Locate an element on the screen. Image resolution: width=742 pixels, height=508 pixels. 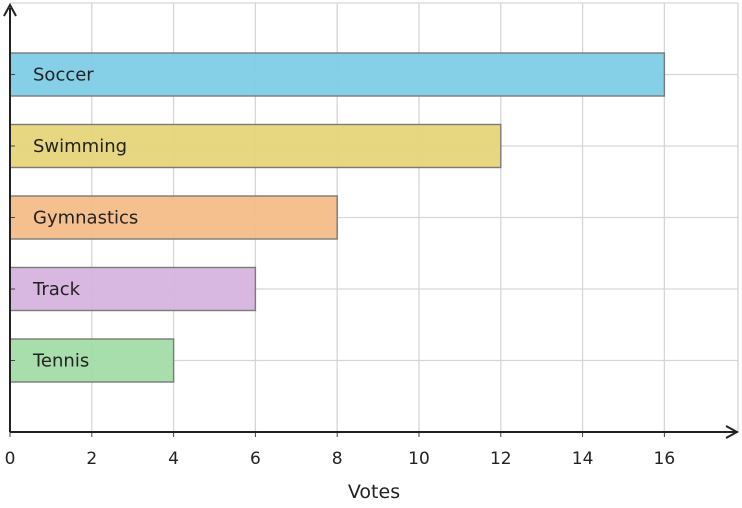
bar-soccer is located at coordinates (337, 74).